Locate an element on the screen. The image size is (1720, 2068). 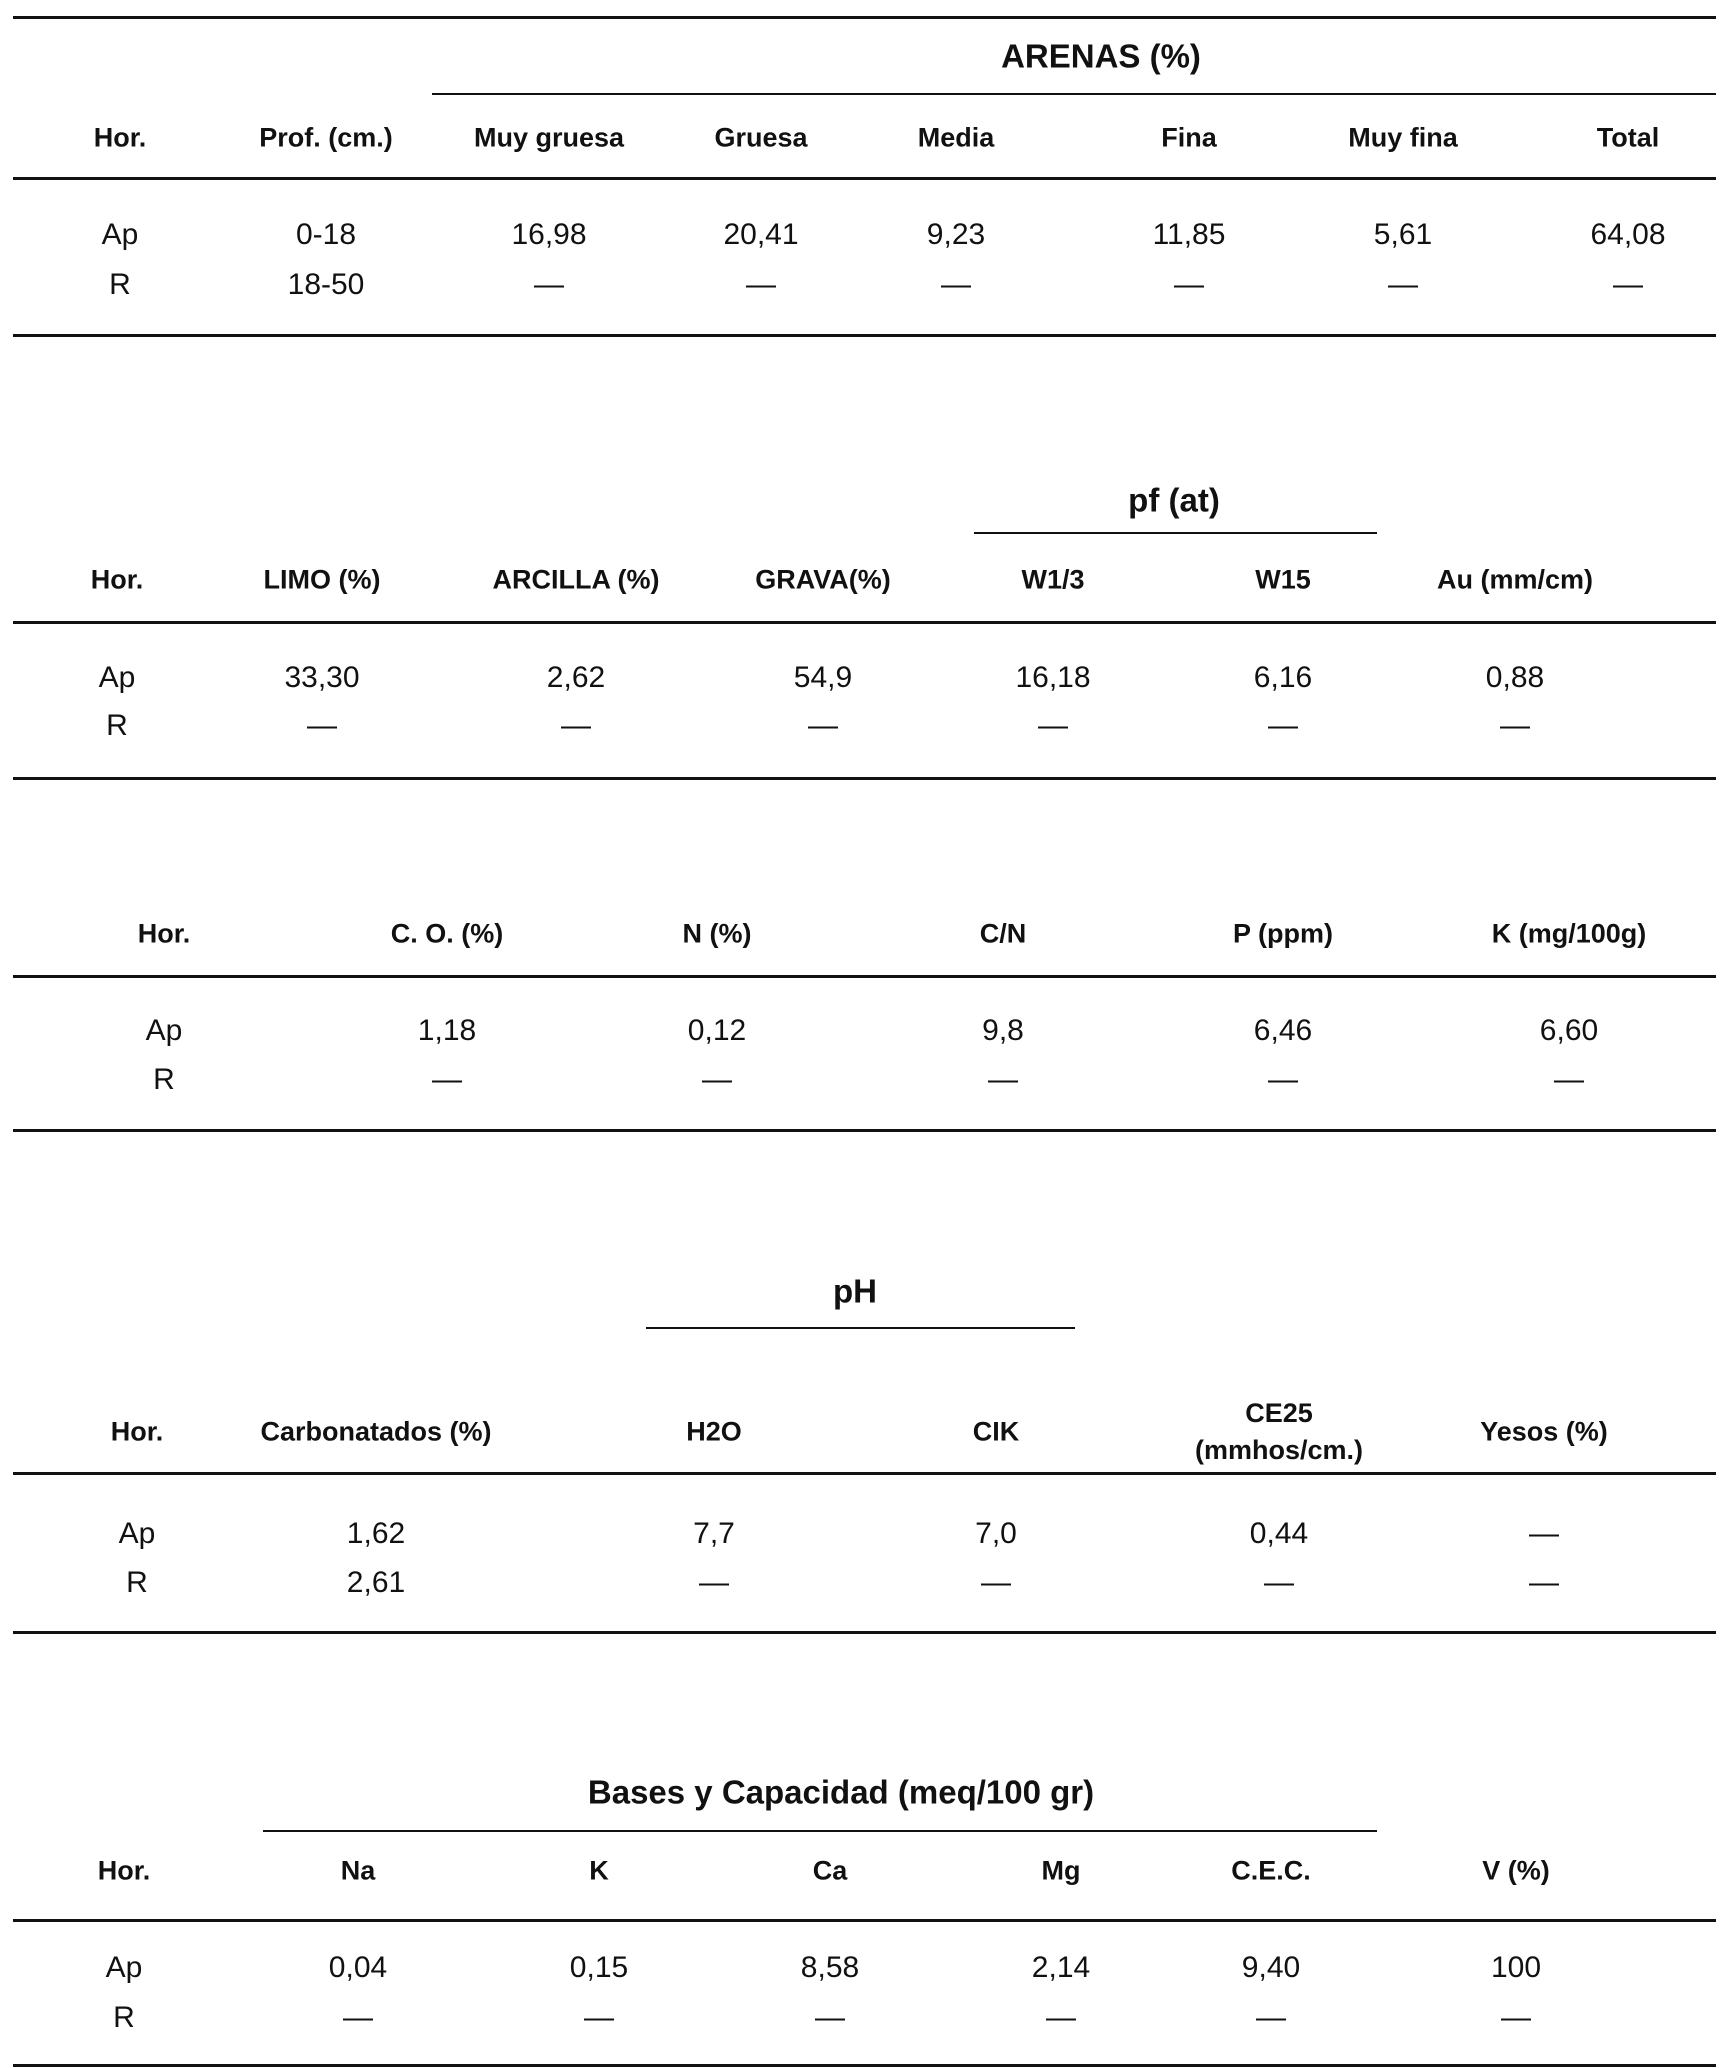
cell-mg: — is located at coordinates (1061, 2017).